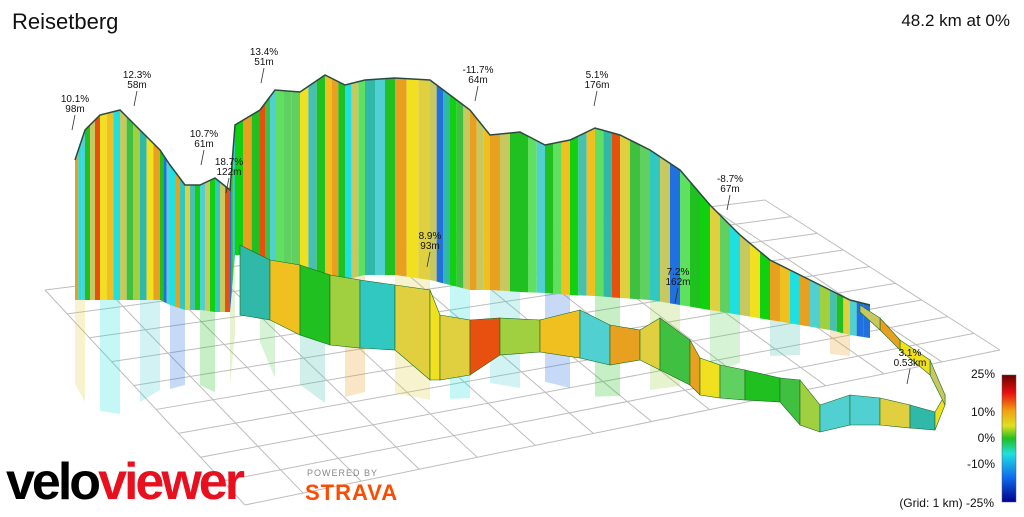 The height and width of the screenshot is (517, 1024). What do you see at coordinates (264, 52) in the screenshot?
I see `annotation-grade: 13.4%` at bounding box center [264, 52].